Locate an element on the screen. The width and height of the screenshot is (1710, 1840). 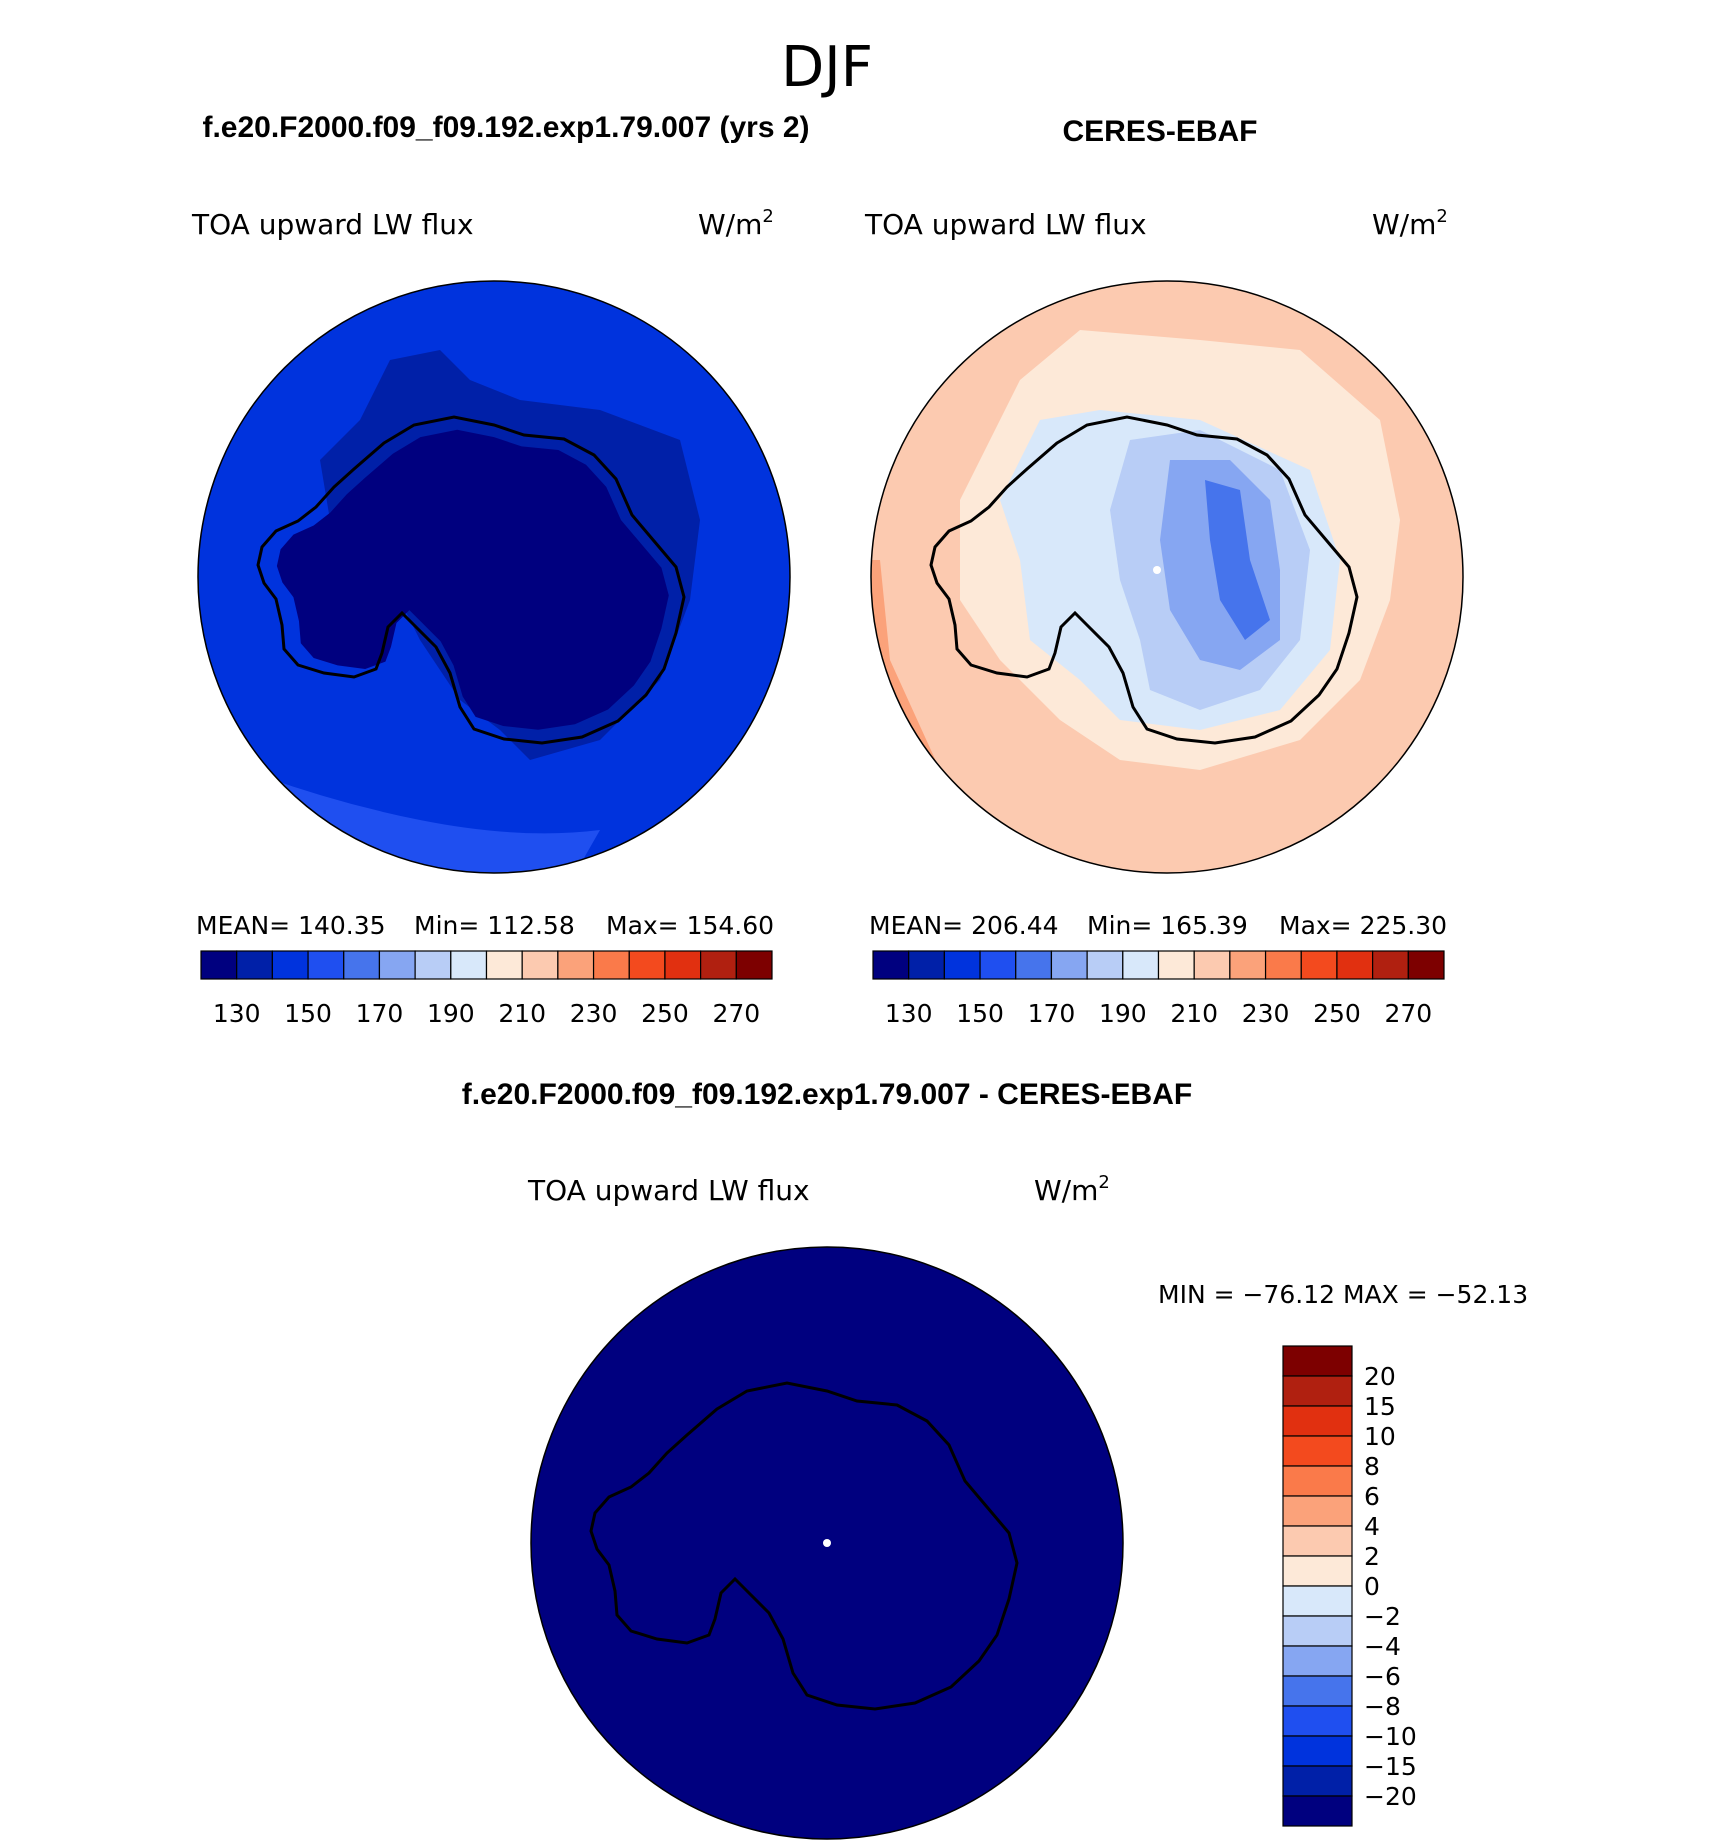
panel-diff-minmax: MIN = −76.12 MAX = −52.13 is located at coordinates (1343, 1294).